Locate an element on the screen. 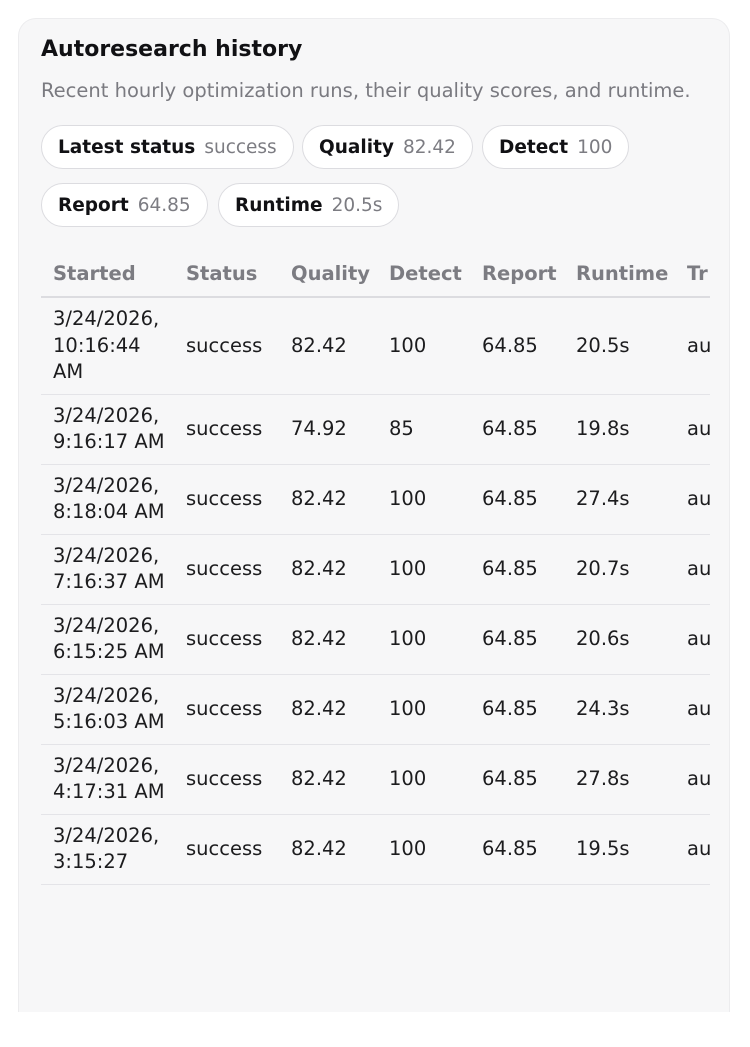 This screenshot has width=750, height=1047. pill-value: 20.5s is located at coordinates (357, 205).